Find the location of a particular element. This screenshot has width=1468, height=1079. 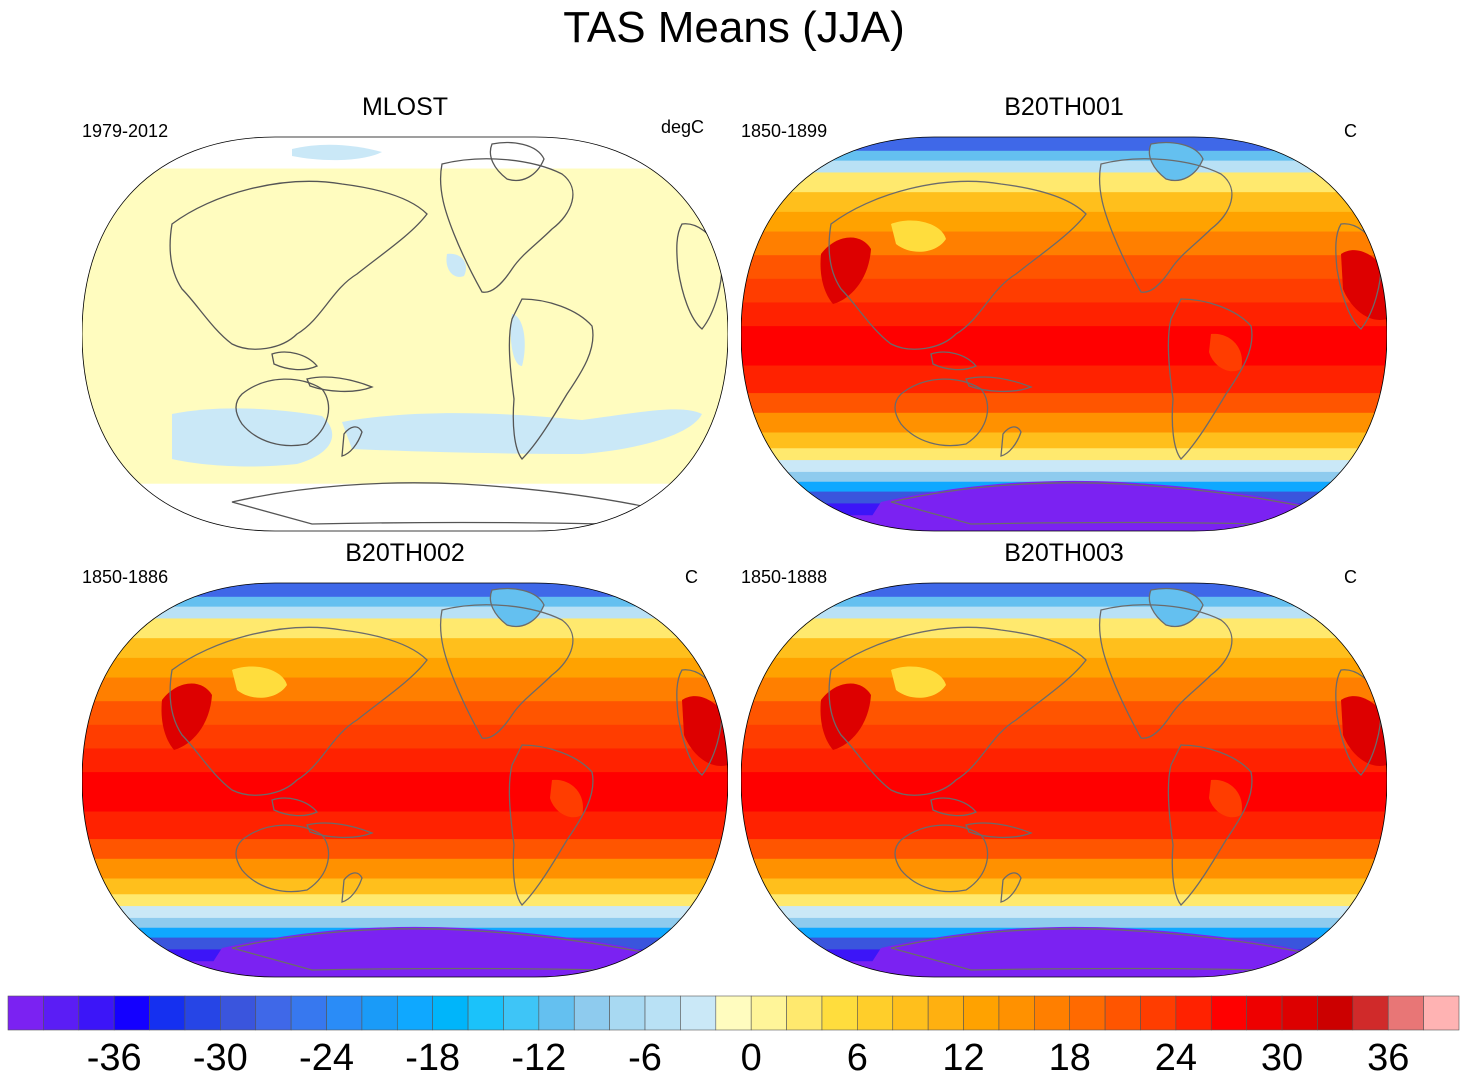

panel-title: B20TH001 is located at coordinates (1064, 107).